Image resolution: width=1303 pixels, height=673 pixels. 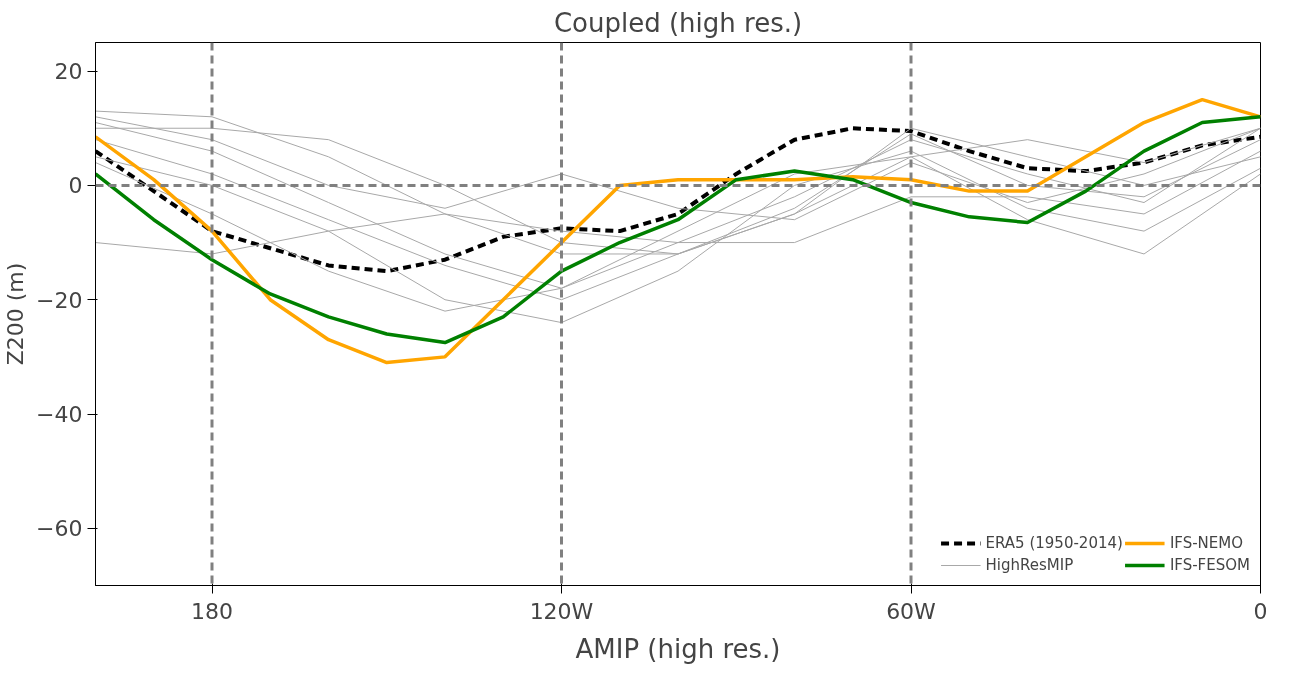 What do you see at coordinates (911, 611) in the screenshot?
I see `x-tick-label: 60W` at bounding box center [911, 611].